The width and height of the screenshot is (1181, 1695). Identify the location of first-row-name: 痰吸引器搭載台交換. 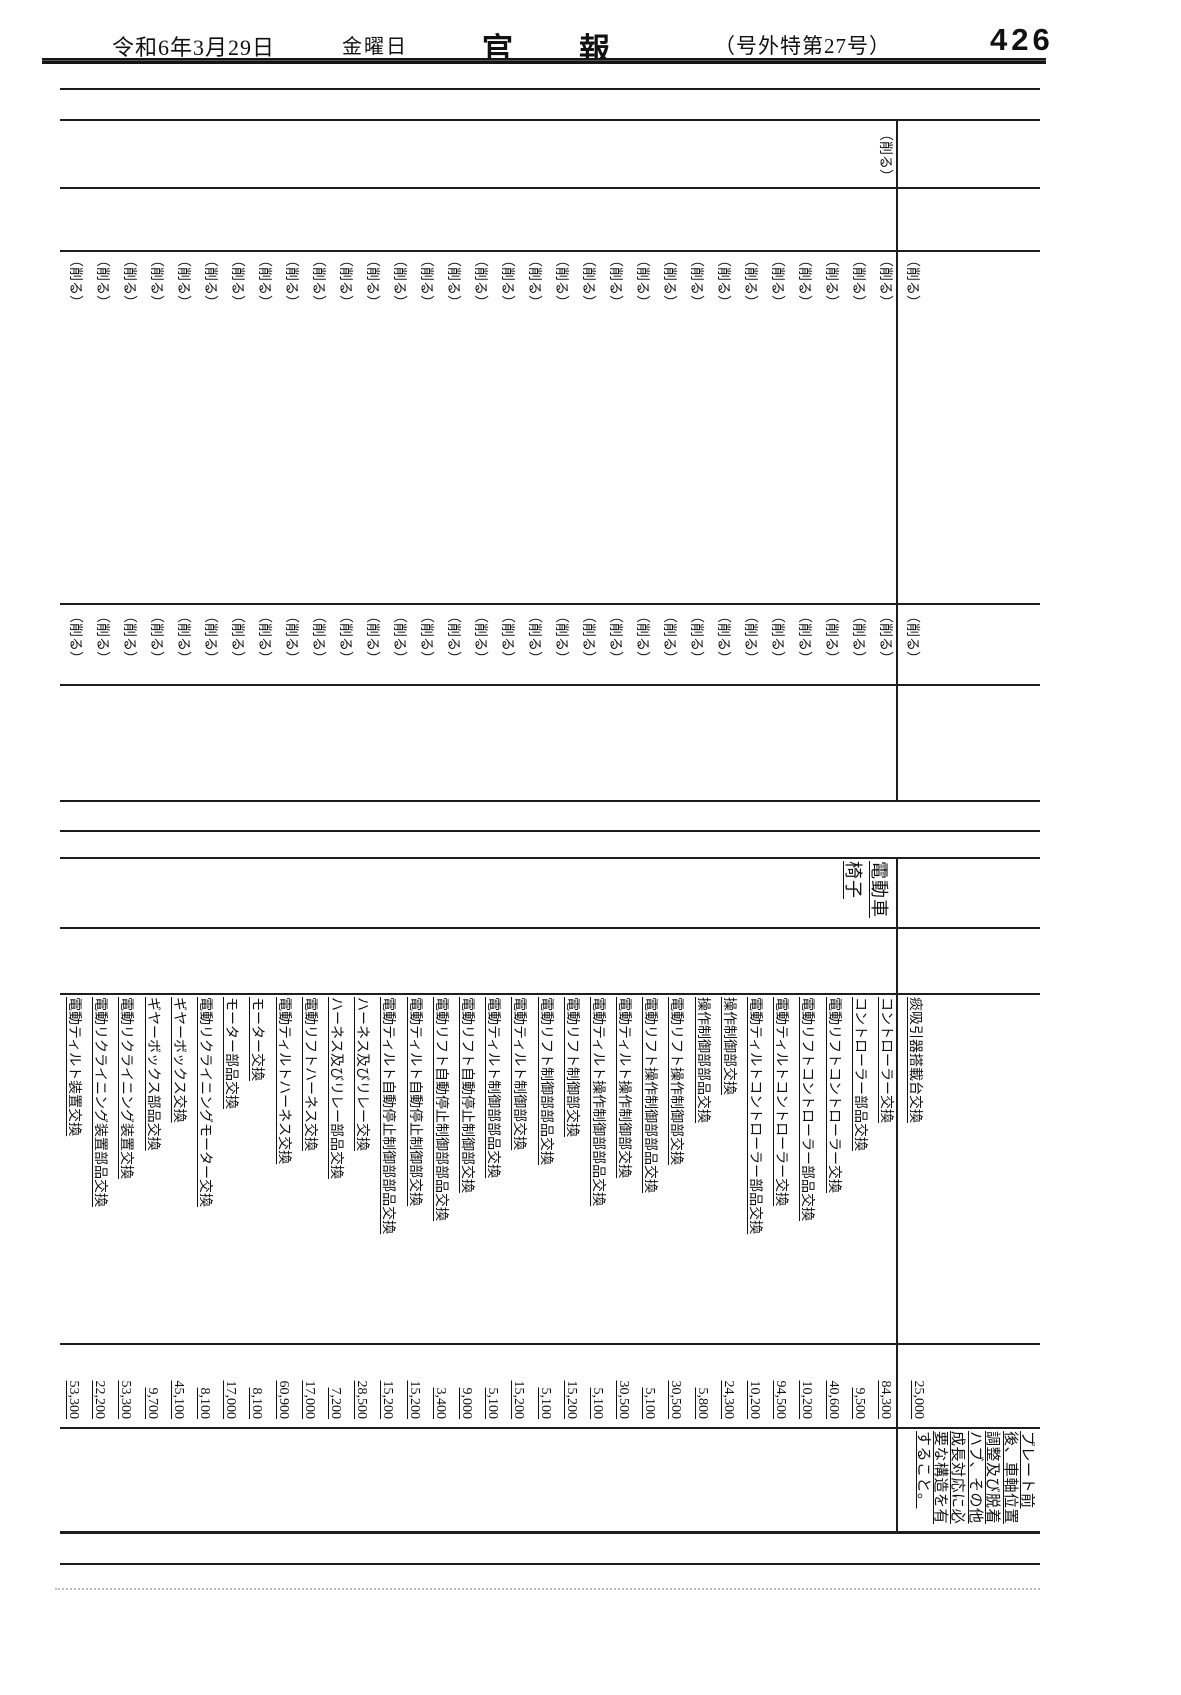
(914, 1060).